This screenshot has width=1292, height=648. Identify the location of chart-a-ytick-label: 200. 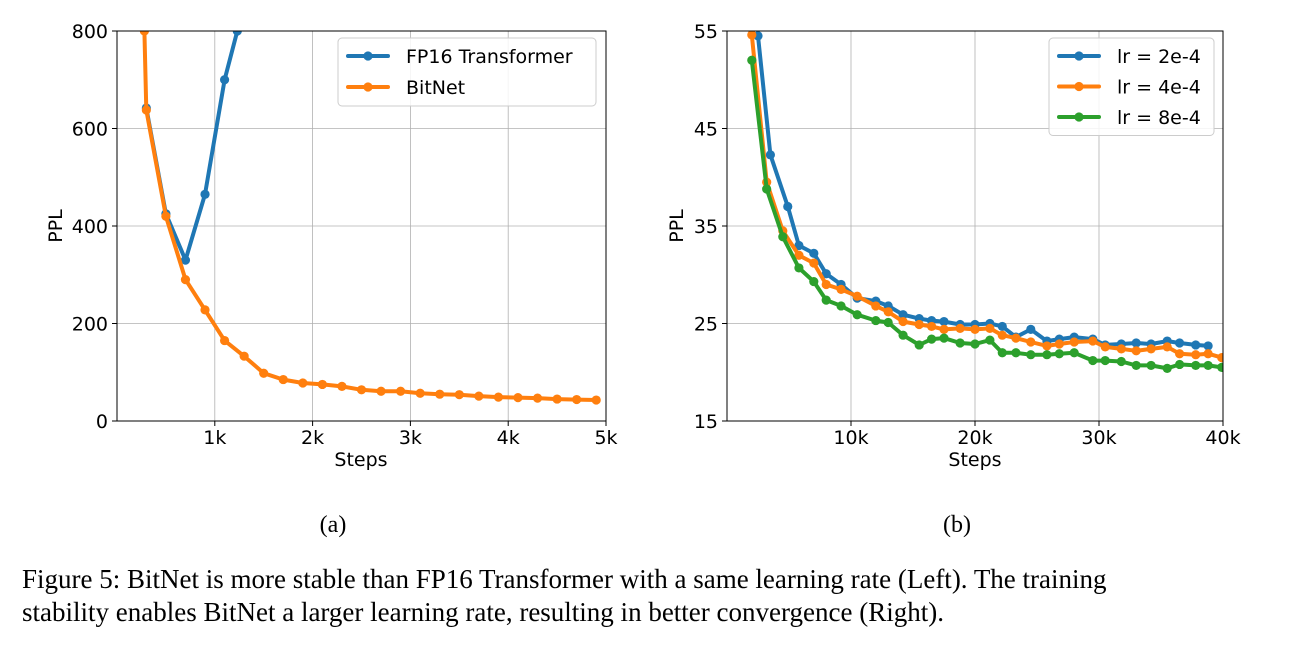
(90, 325).